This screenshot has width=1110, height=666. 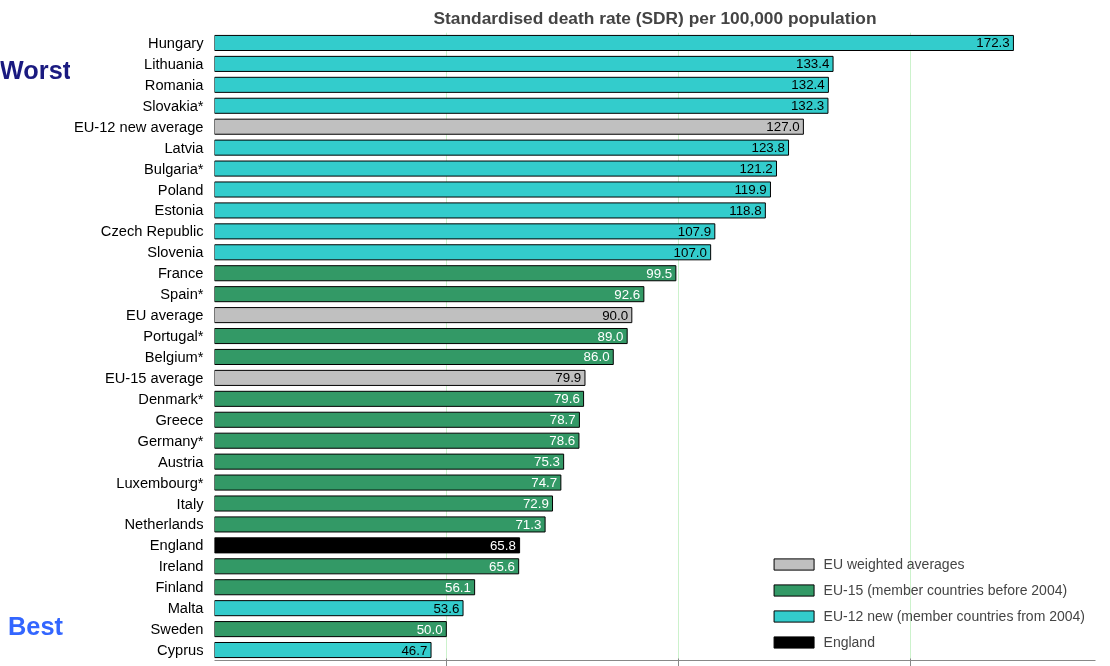 What do you see at coordinates (690, 252) in the screenshot?
I see `data-label: 107.0` at bounding box center [690, 252].